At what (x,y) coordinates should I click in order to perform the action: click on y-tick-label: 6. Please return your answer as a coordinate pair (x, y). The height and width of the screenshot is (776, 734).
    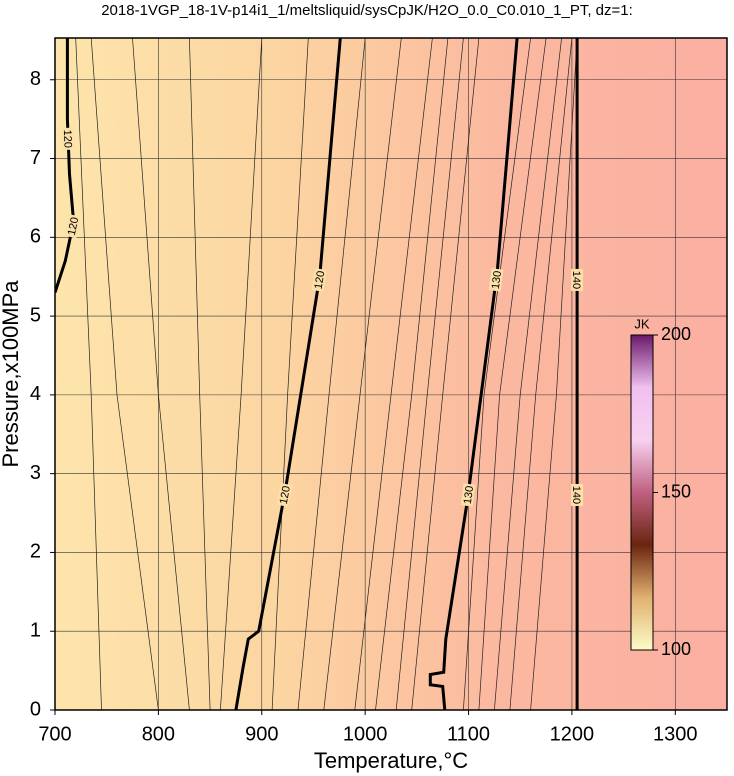
    Looking at the image, I should click on (35, 237).